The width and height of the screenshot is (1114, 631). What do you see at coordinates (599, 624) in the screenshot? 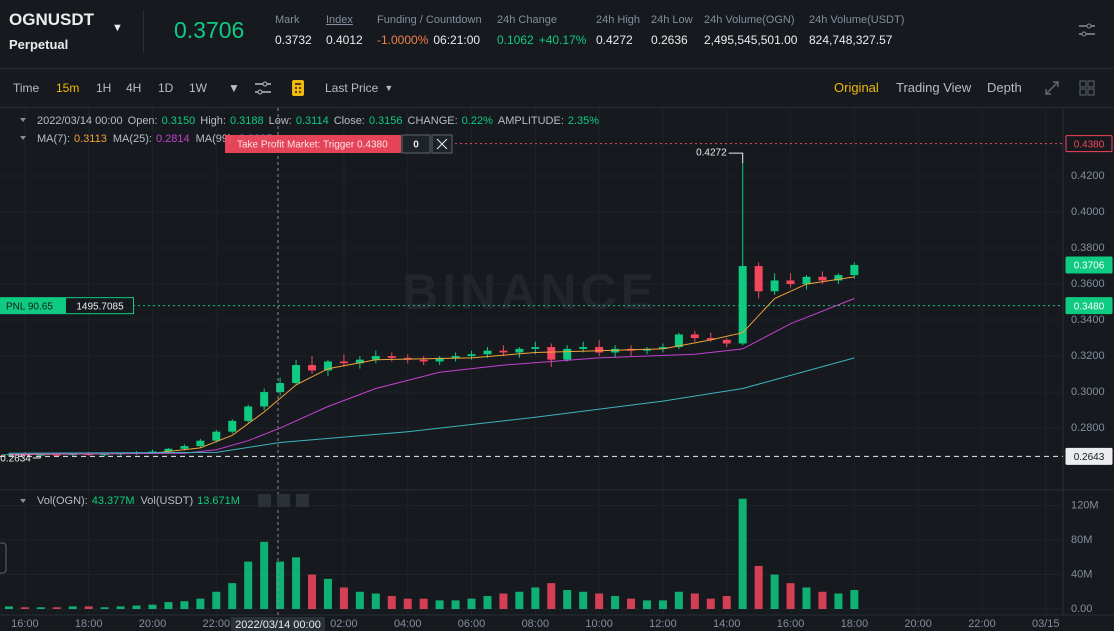
I see `x-tick-label: 10:00` at bounding box center [599, 624].